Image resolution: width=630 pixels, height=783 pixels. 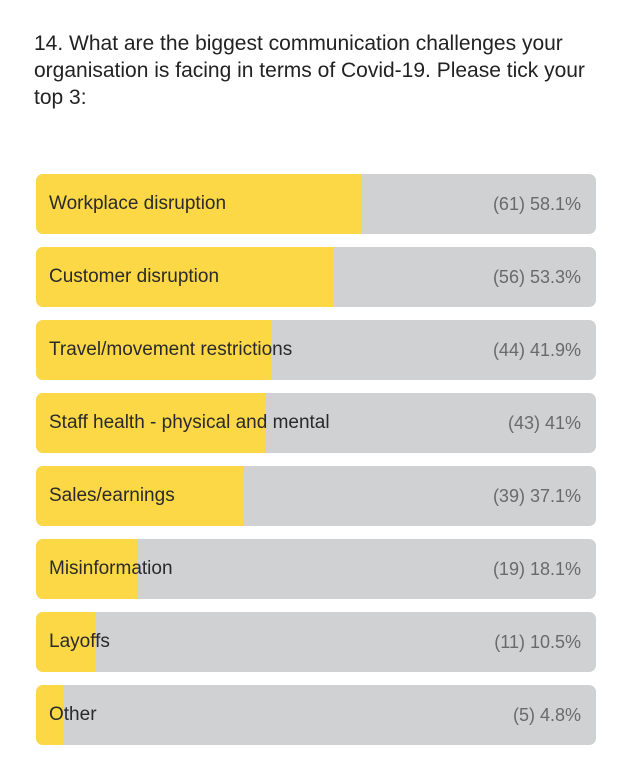 What do you see at coordinates (79, 641) in the screenshot?
I see `bar-label: Layoffs` at bounding box center [79, 641].